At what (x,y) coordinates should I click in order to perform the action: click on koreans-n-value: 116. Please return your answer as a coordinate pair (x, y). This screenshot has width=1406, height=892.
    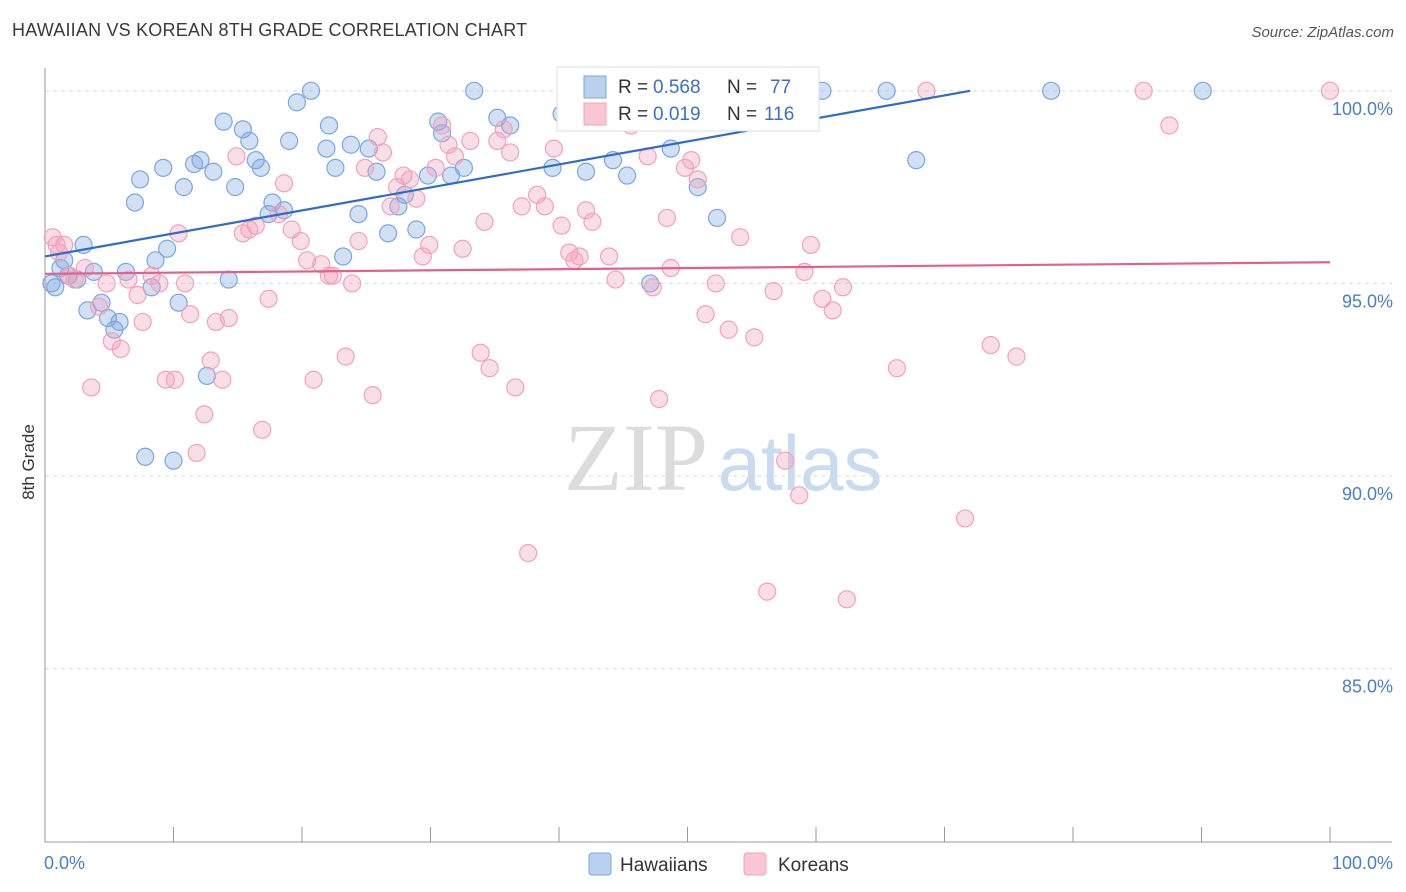
    Looking at the image, I should click on (779, 114).